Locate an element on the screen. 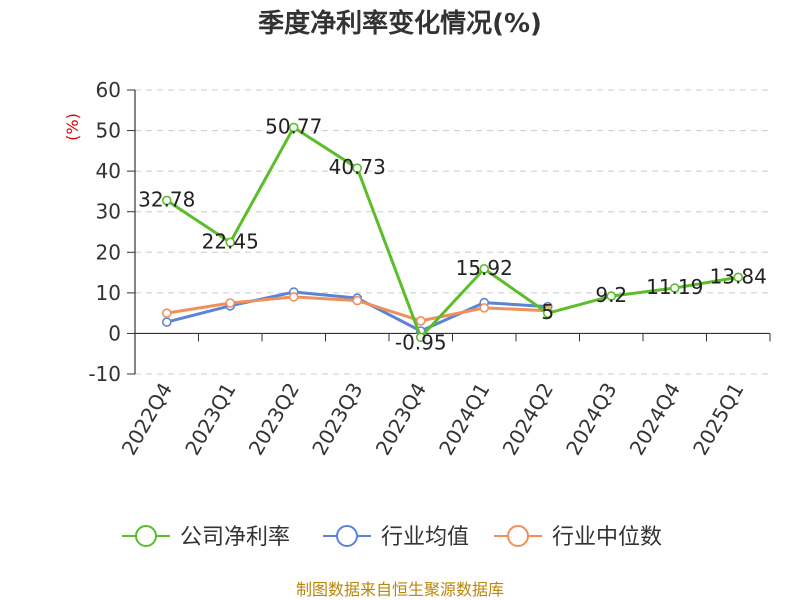 This screenshot has height=600, width=800. source-note: 制图数据来自恒生聚源数据库 is located at coordinates (400, 589).